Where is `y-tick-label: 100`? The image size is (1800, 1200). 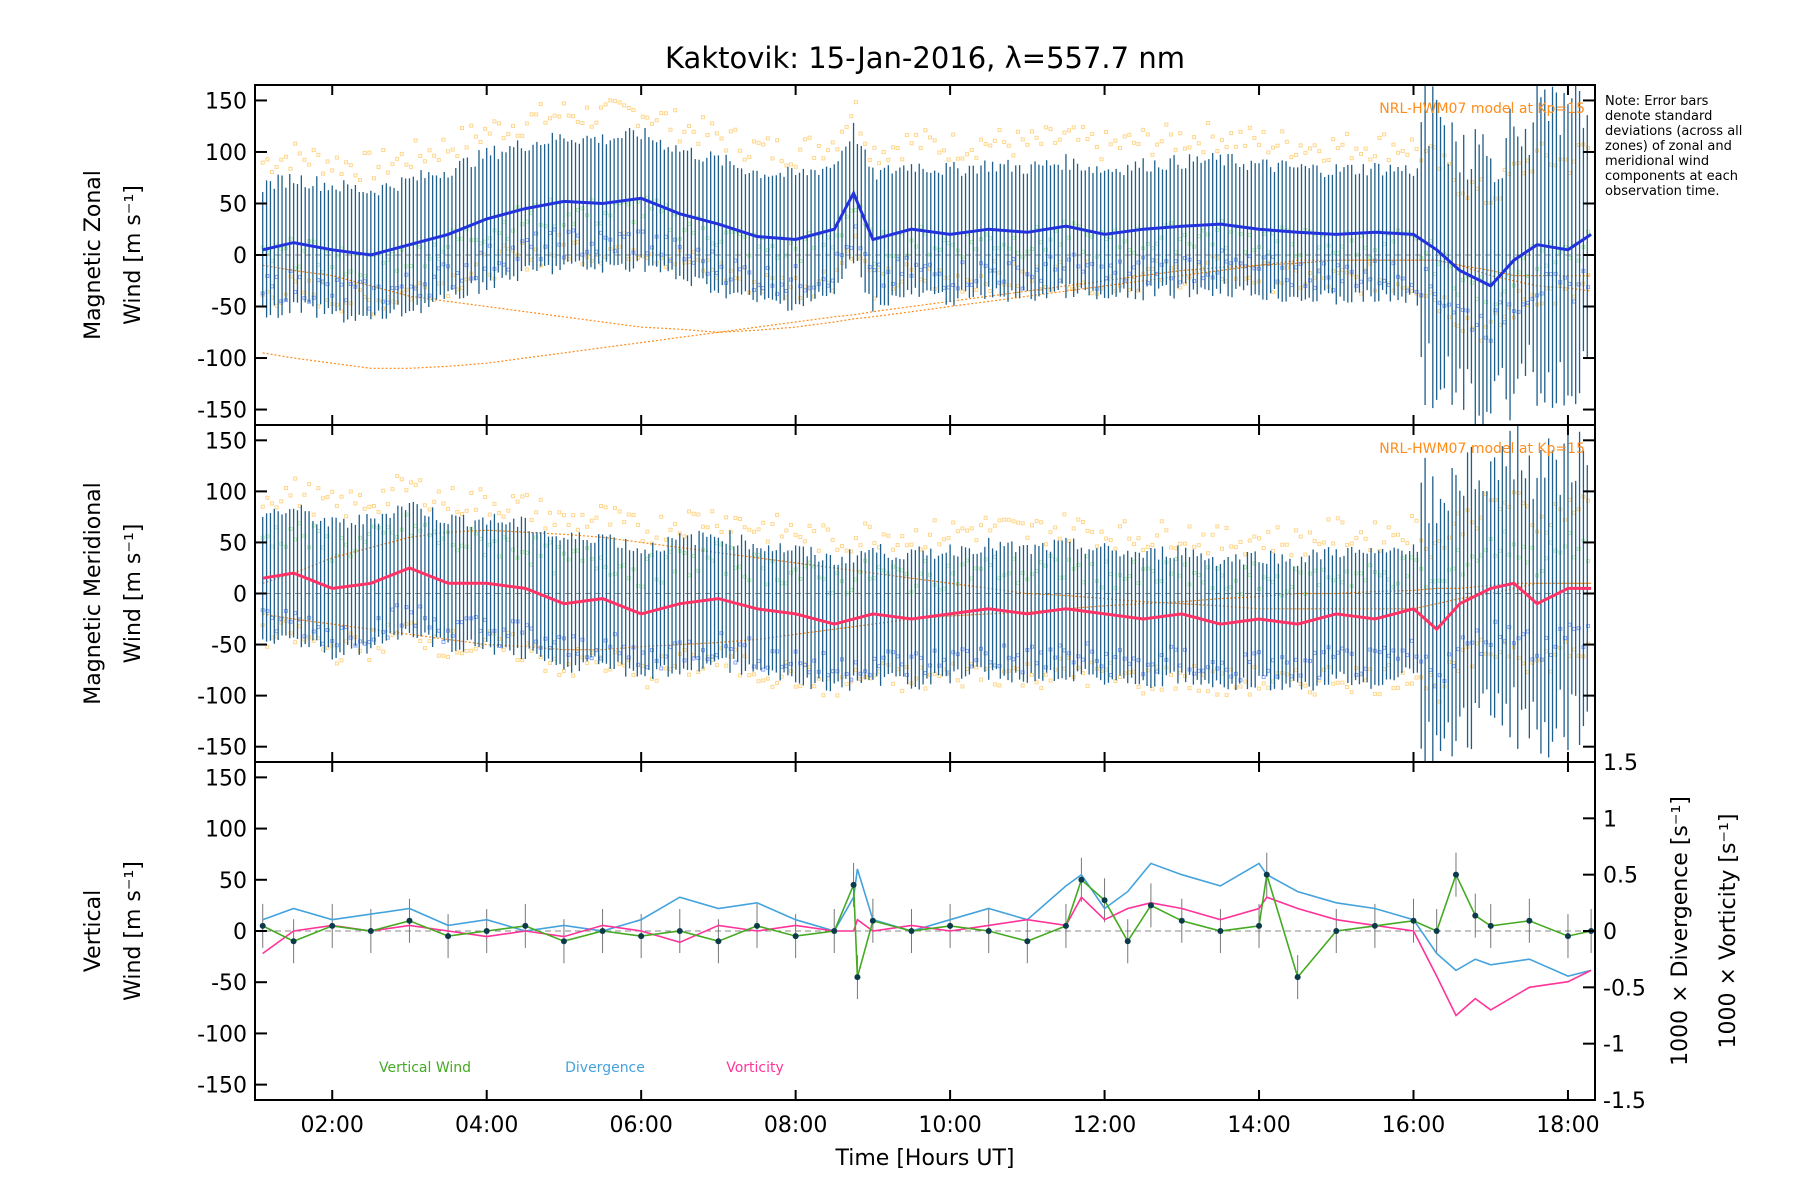 y-tick-label: 100 is located at coordinates (226, 830).